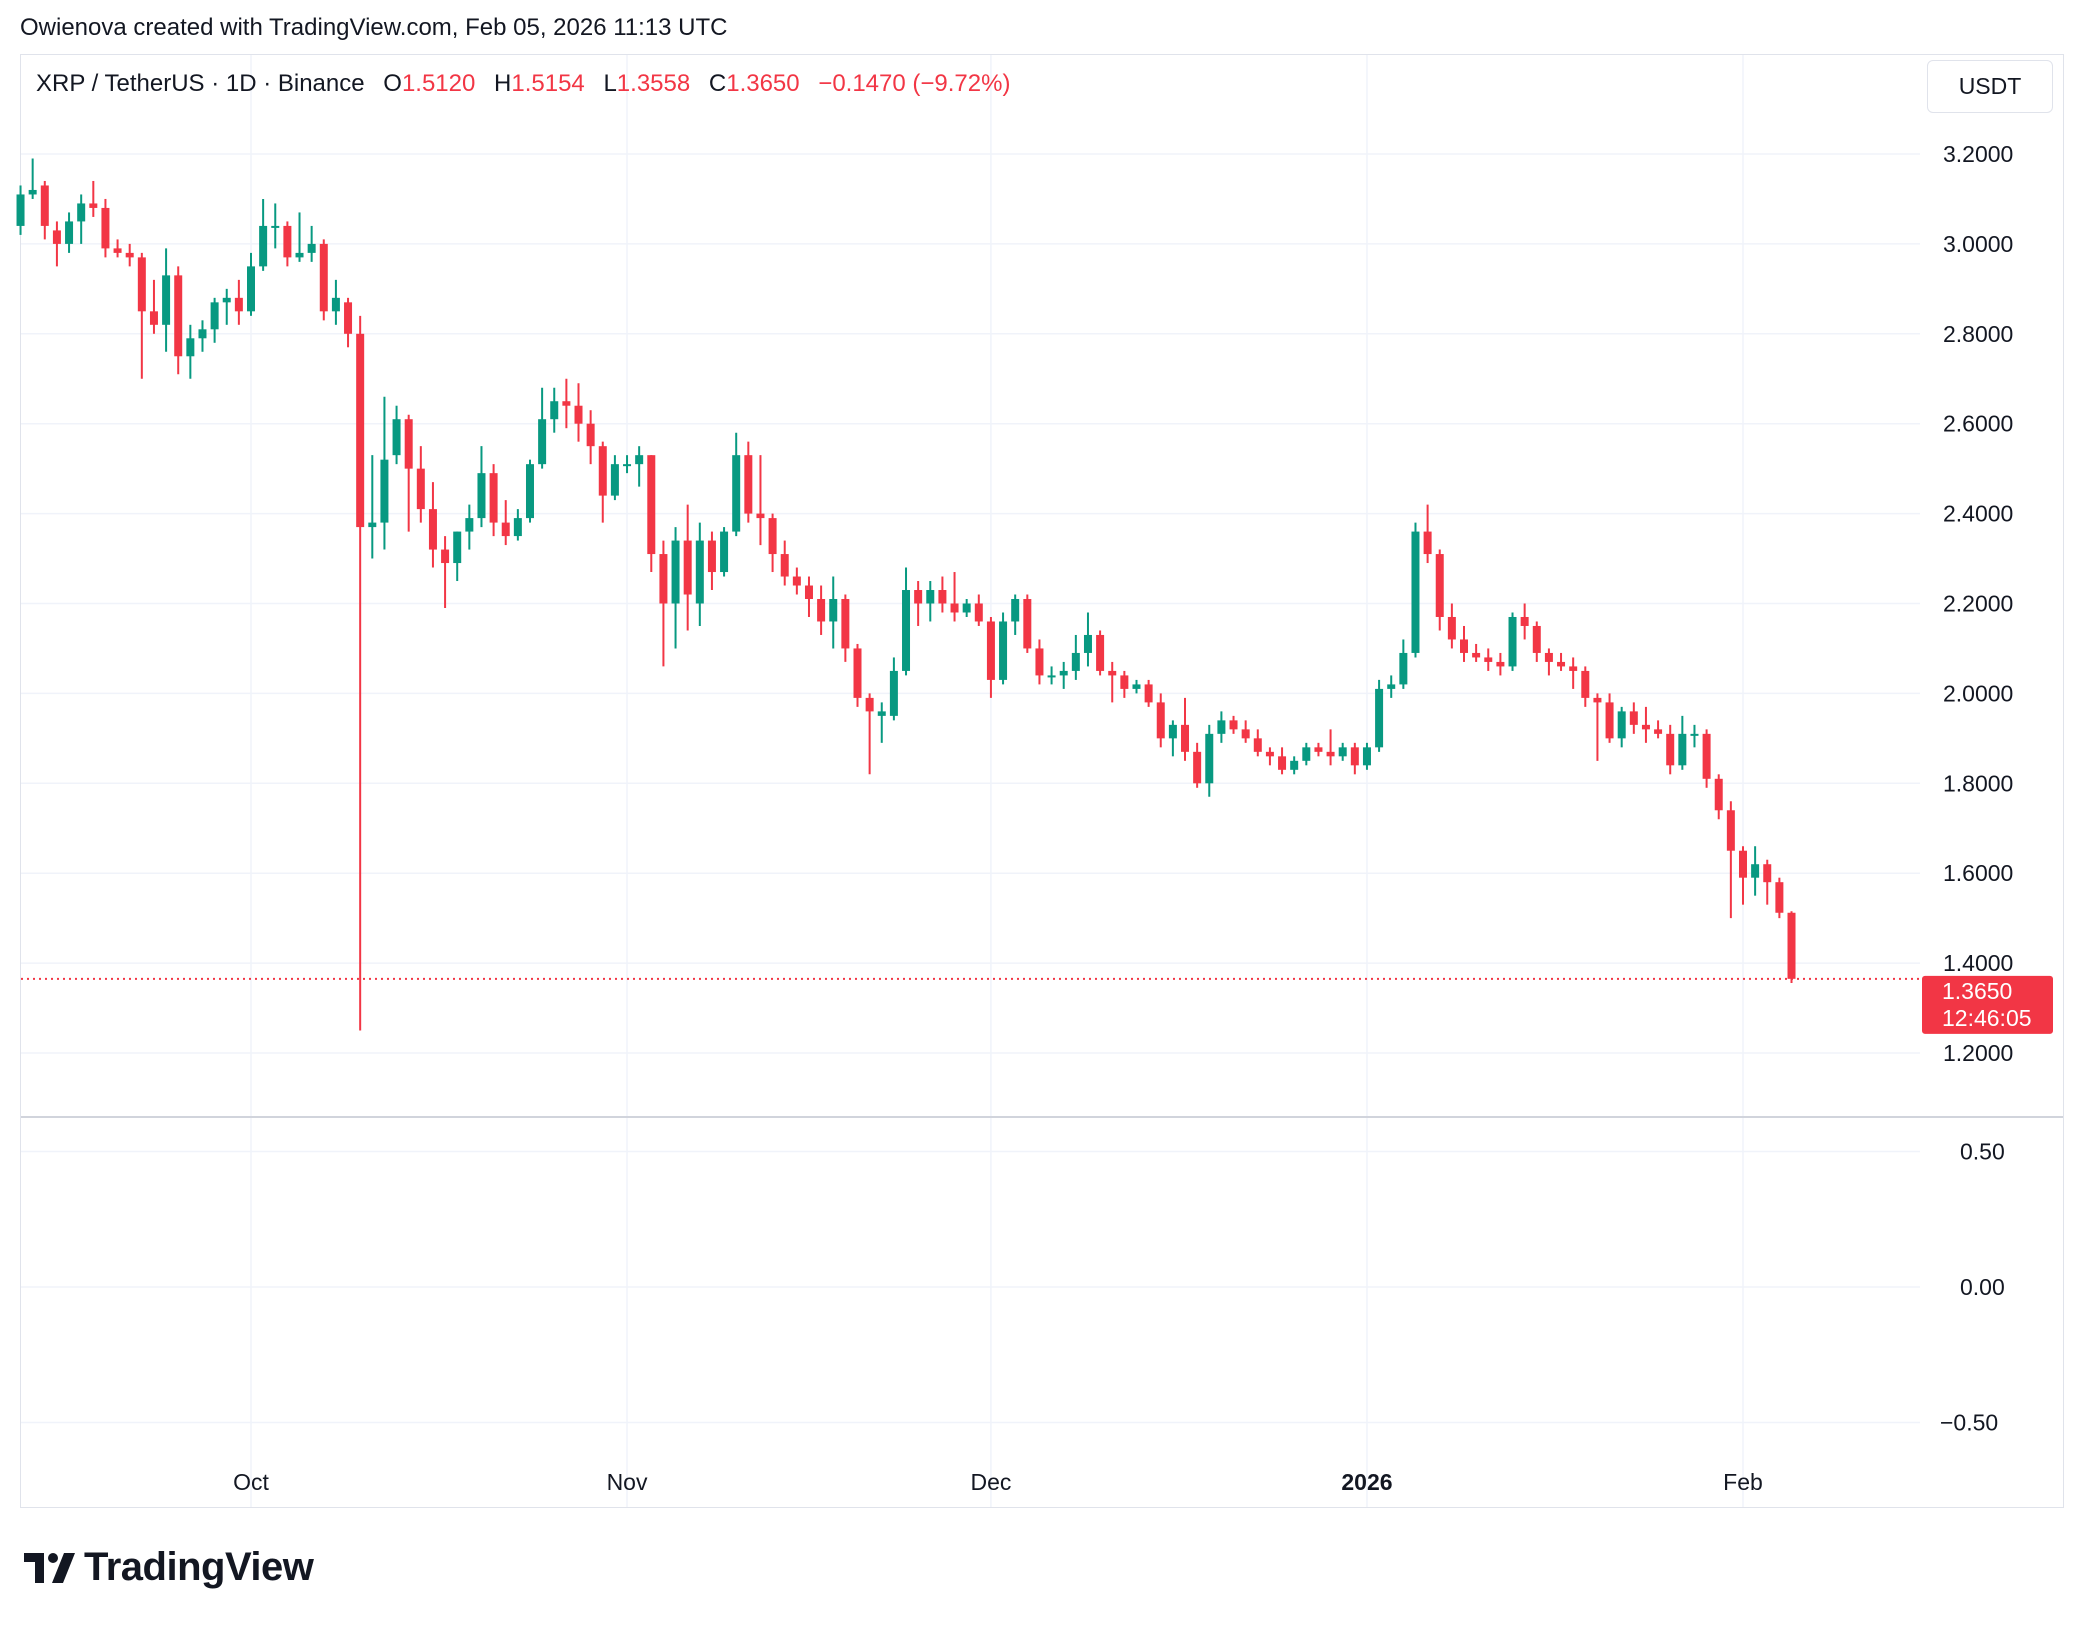 This screenshot has width=2084, height=1628. Describe the element at coordinates (653, 83) in the screenshot. I see `low-value: 1.3558` at that location.